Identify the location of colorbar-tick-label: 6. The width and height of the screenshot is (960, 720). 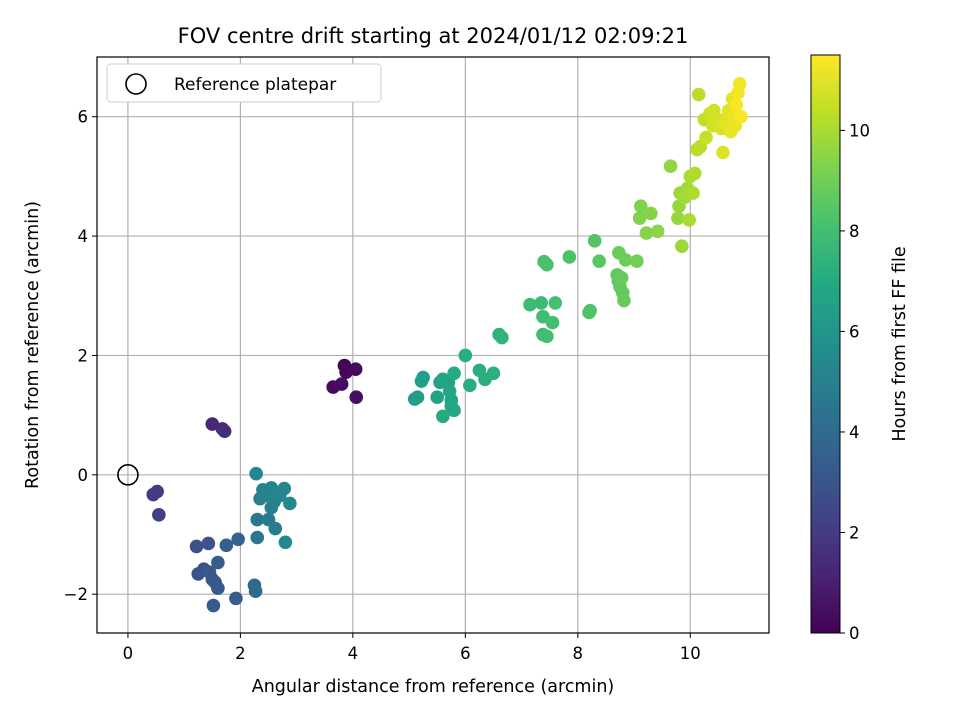
(854, 331).